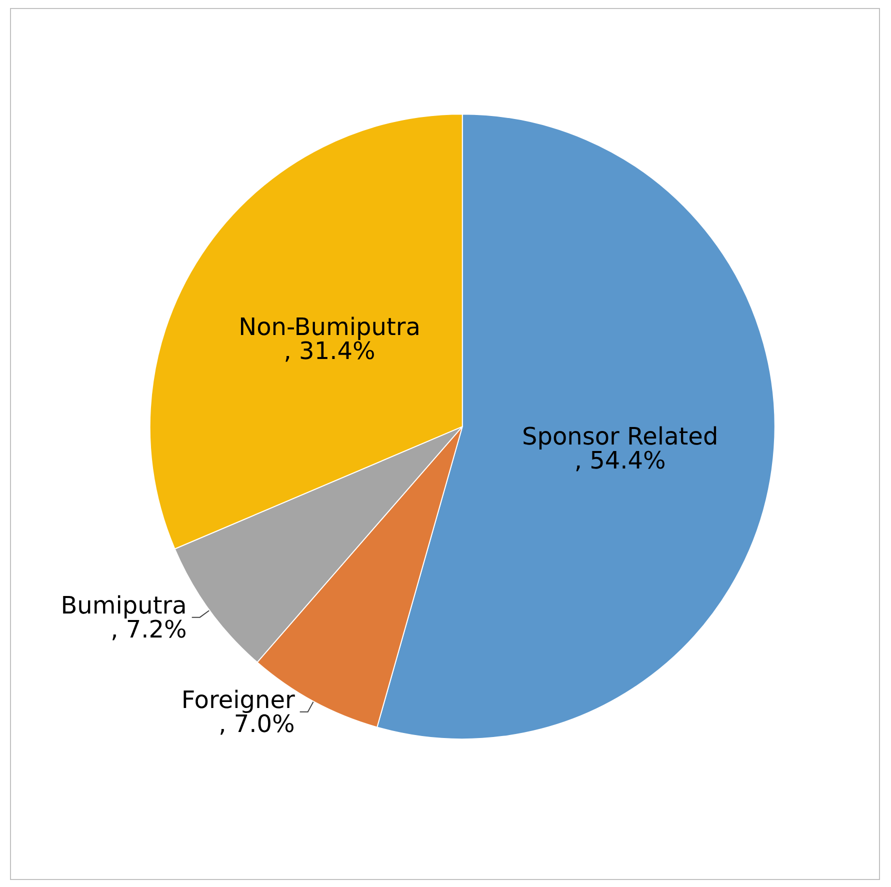 This screenshot has width=891, height=887. What do you see at coordinates (238, 700) in the screenshot?
I see `slice-label: Foreigner` at bounding box center [238, 700].